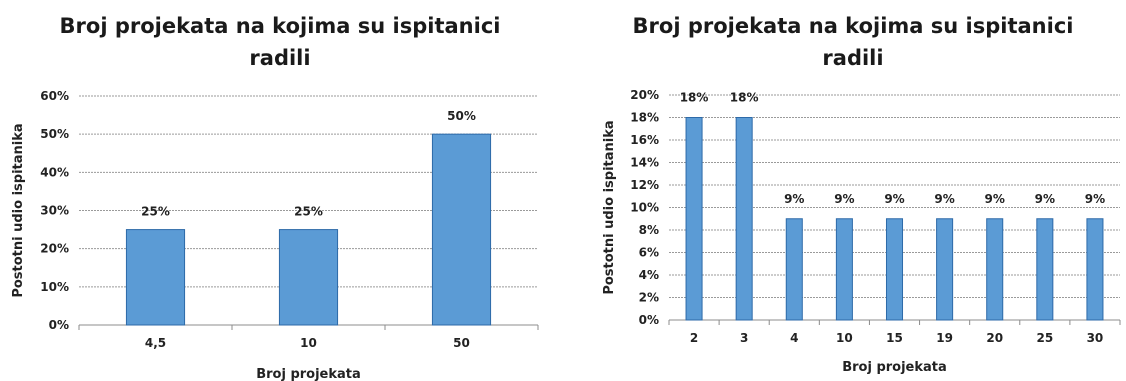 Image resolution: width=1126 pixels, height=381 pixels. I want to click on y-tick-label: 6%, so click(649, 253).